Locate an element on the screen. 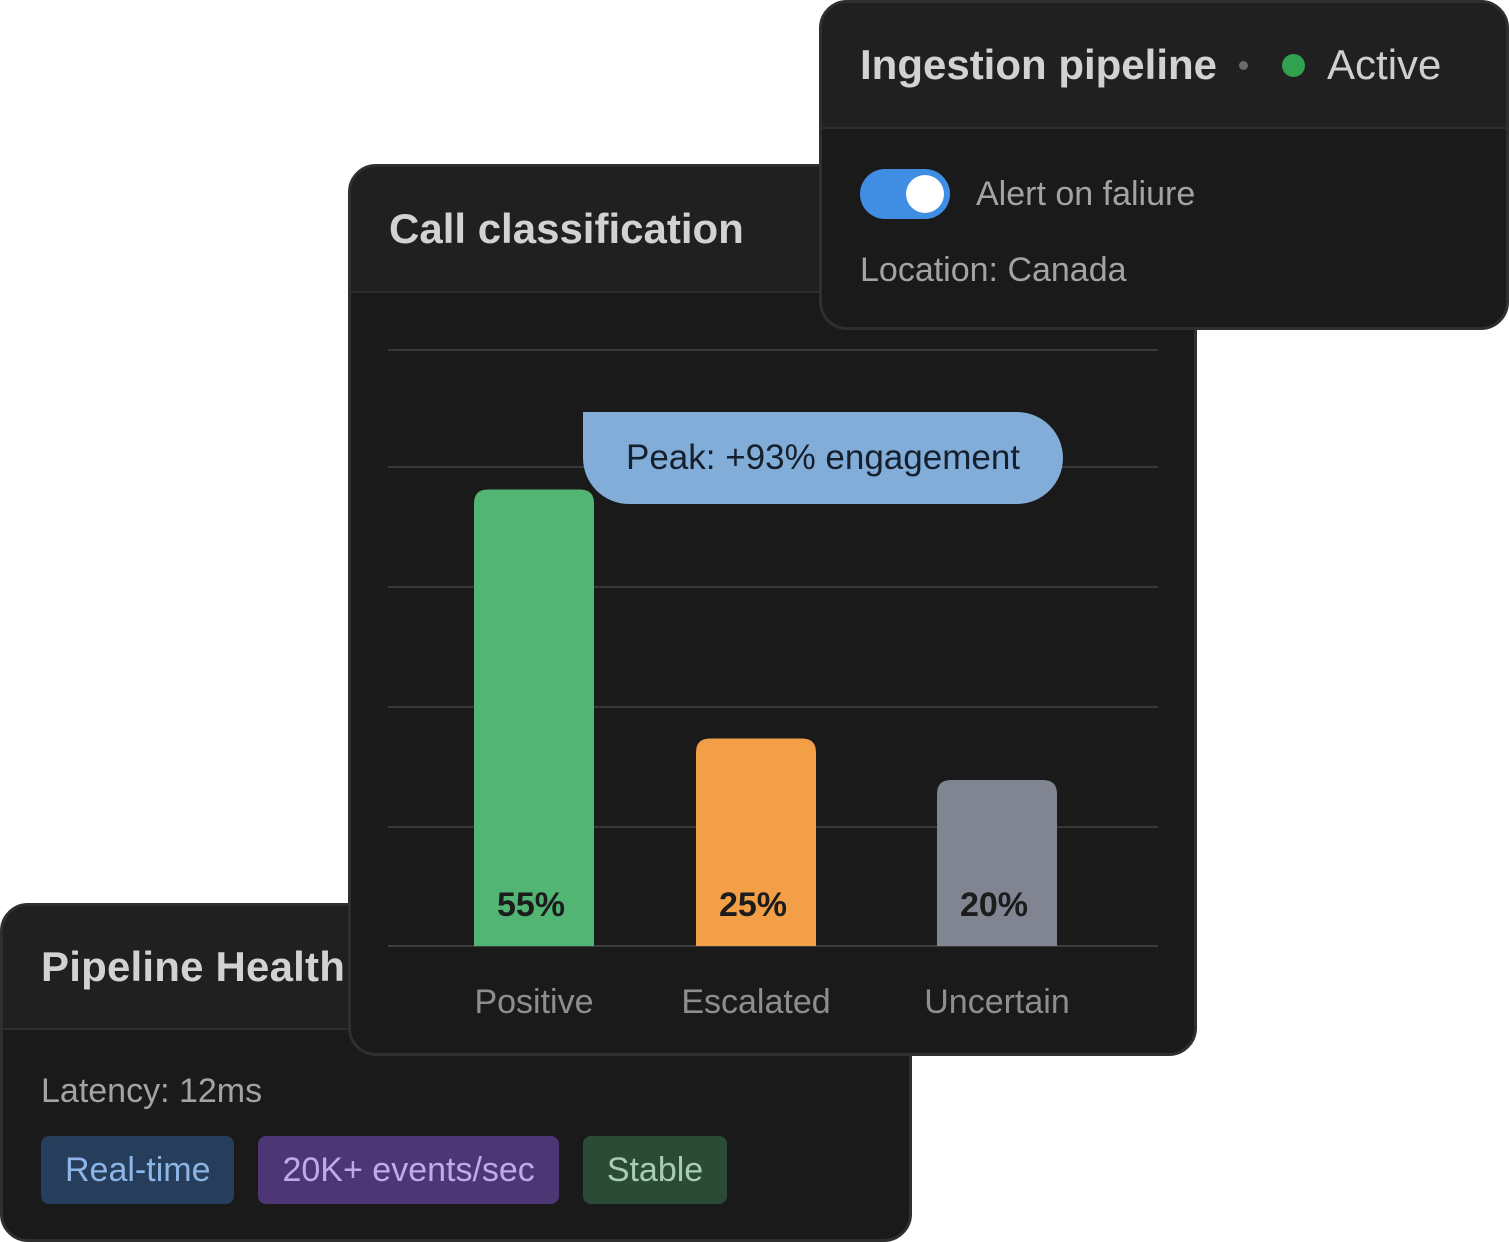 The width and height of the screenshot is (1509, 1242). bar-escalated is located at coordinates (756, 842).